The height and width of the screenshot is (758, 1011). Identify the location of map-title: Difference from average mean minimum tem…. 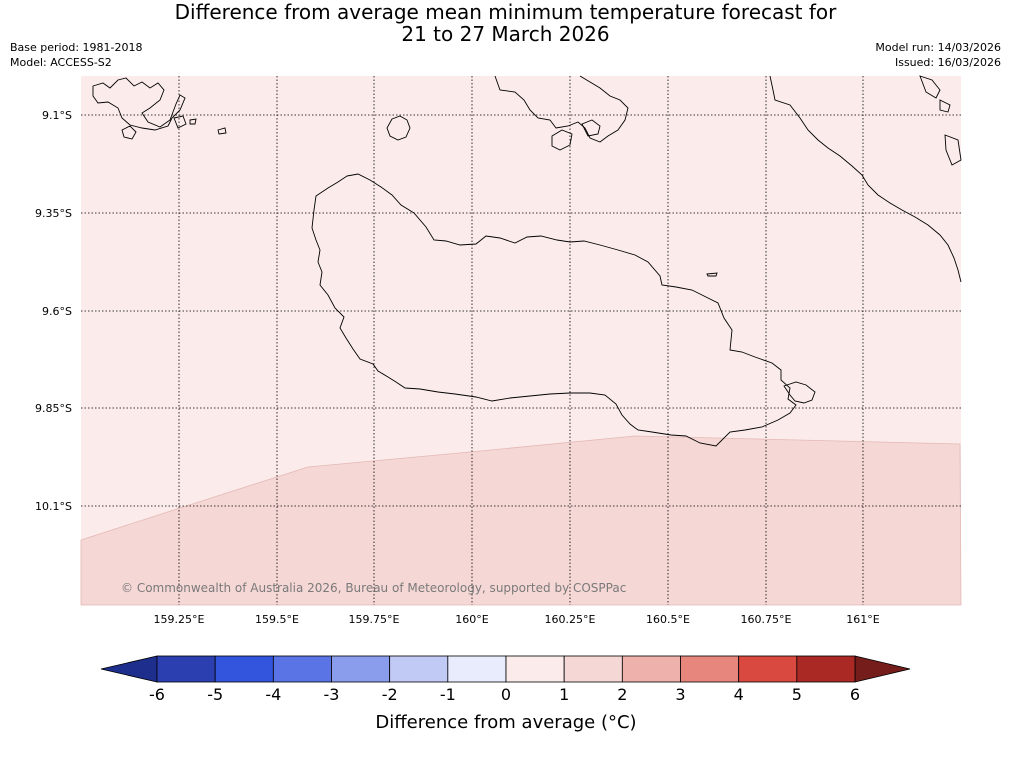
(505, 23).